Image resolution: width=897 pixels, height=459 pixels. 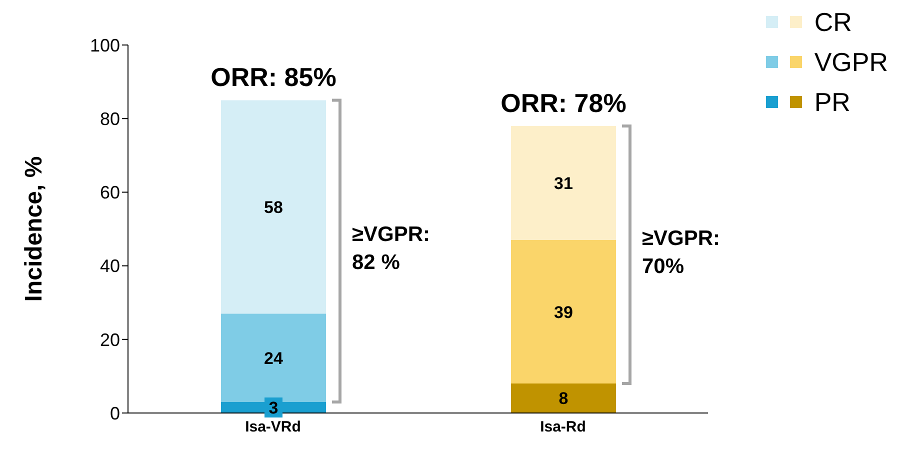 I want to click on data-label: 8, so click(x=563, y=398).